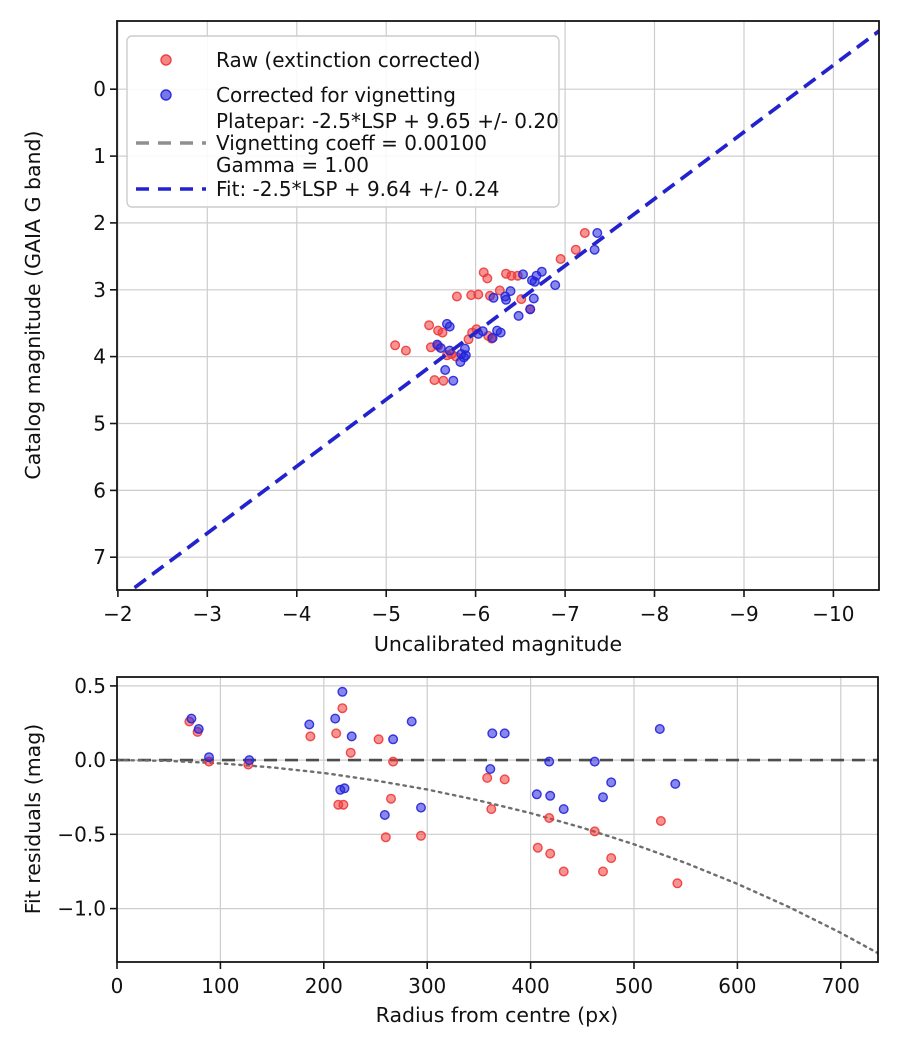  I want to click on x-tick-label: 200, so click(324, 986).